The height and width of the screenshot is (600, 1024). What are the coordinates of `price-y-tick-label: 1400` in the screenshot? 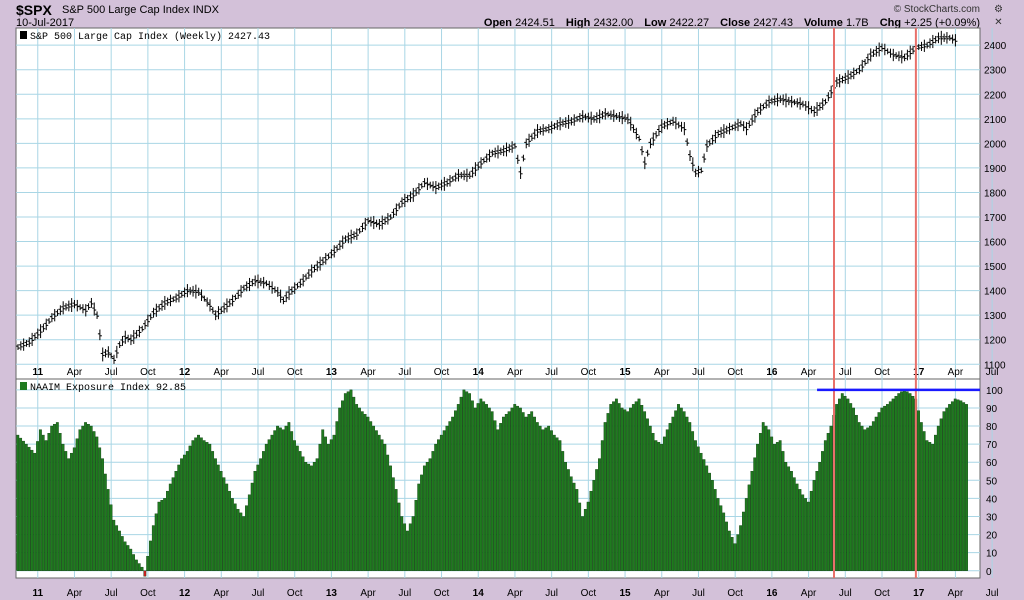 It's located at (995, 292).